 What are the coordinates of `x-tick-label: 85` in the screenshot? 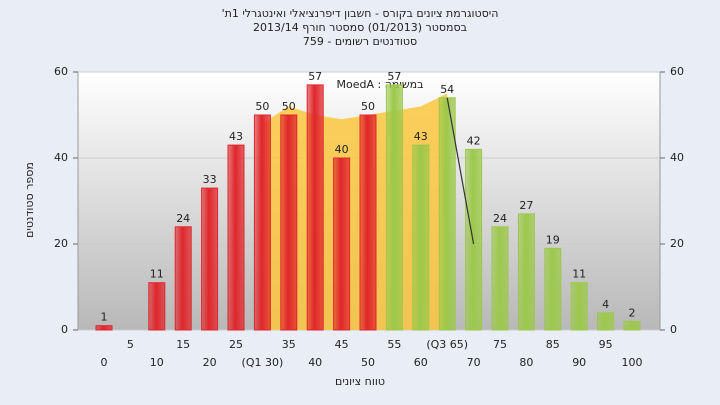 It's located at (553, 344).